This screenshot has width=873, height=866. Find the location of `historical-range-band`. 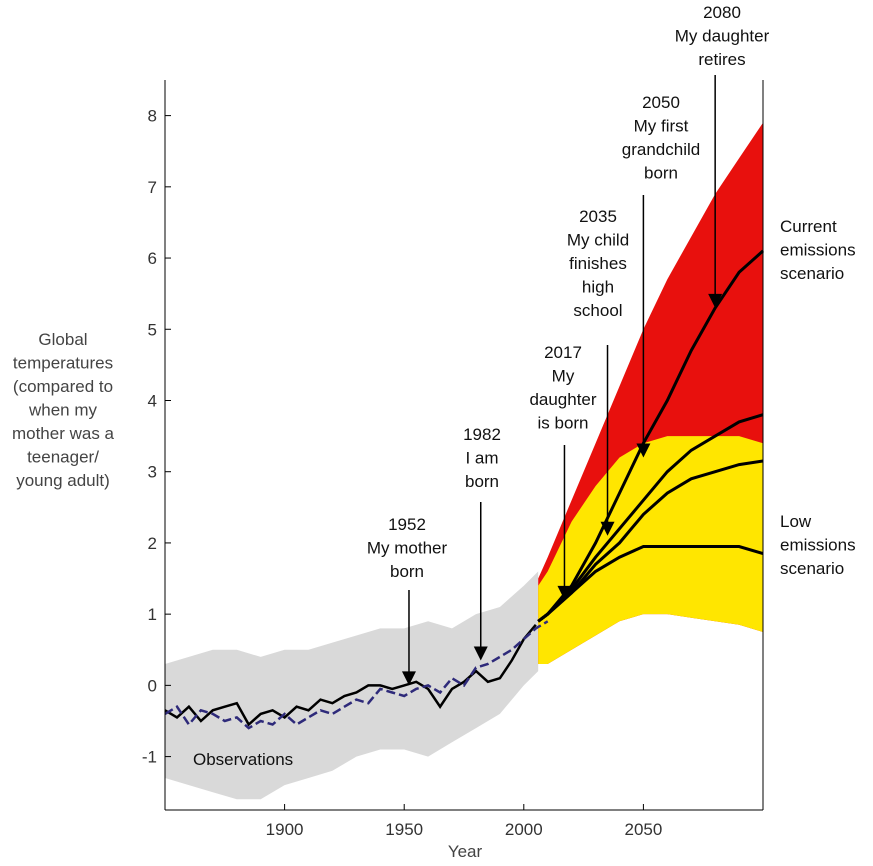

historical-range-band is located at coordinates (352, 685).